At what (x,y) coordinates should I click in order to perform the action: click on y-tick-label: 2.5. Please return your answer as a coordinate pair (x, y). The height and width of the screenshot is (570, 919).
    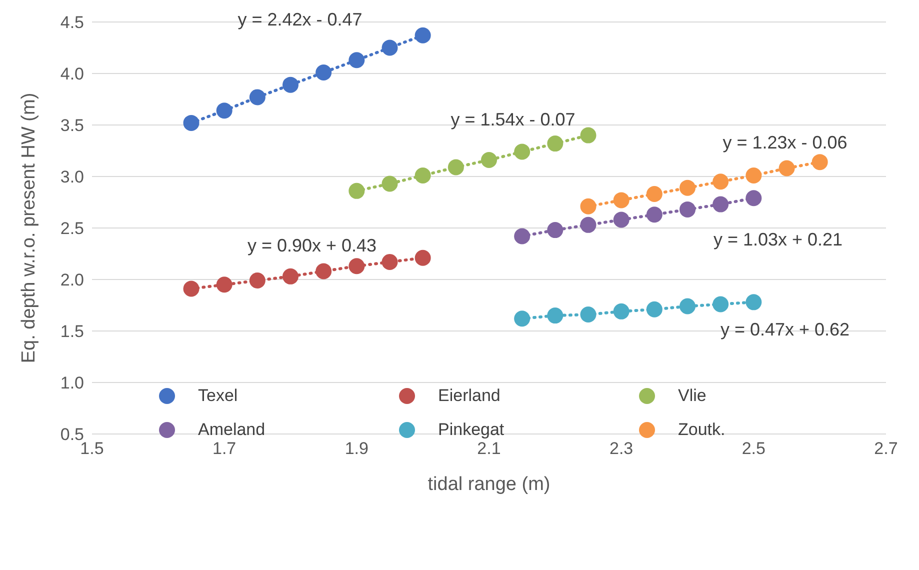
    Looking at the image, I should click on (72, 228).